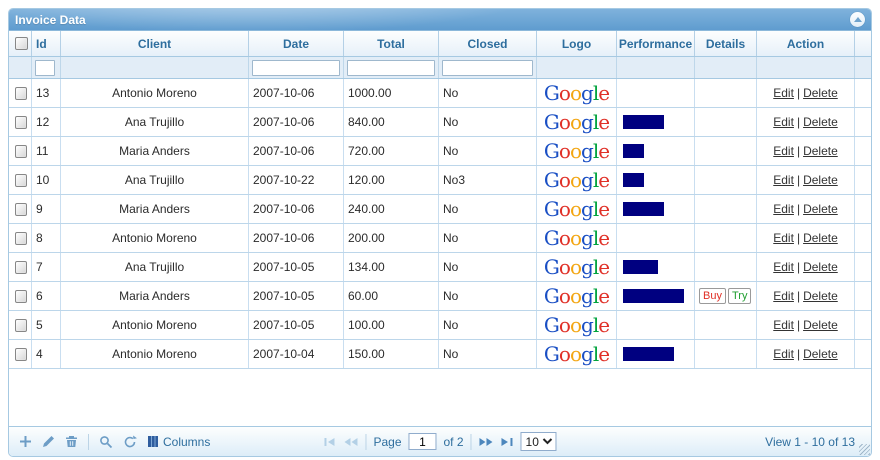  What do you see at coordinates (863, 354) in the screenshot?
I see `row-spacer` at bounding box center [863, 354].